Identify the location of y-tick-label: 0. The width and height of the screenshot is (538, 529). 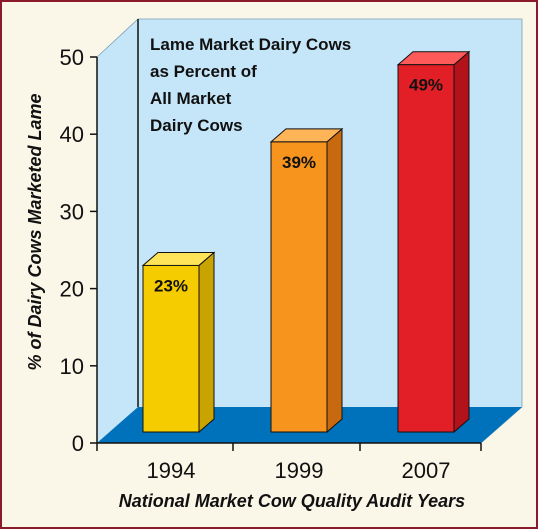
(78, 443).